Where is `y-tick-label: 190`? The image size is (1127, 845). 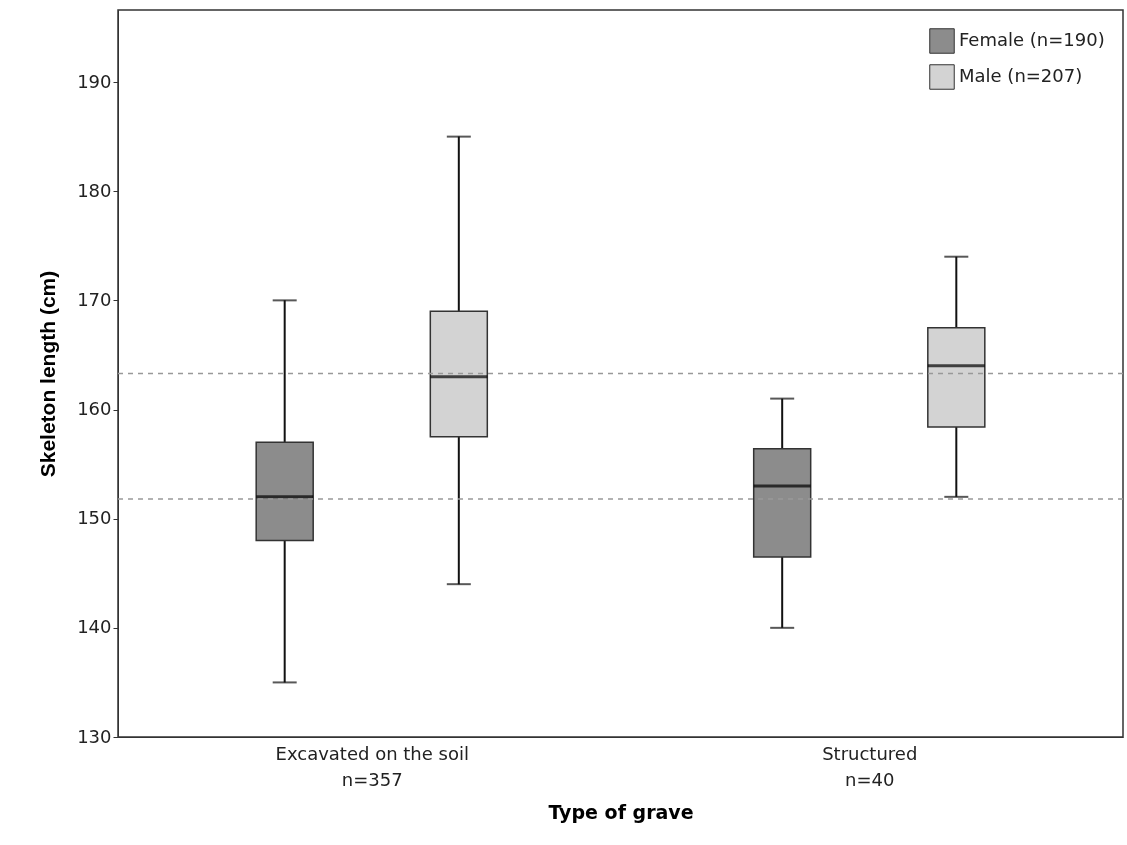 y-tick-label: 190 is located at coordinates (94, 81).